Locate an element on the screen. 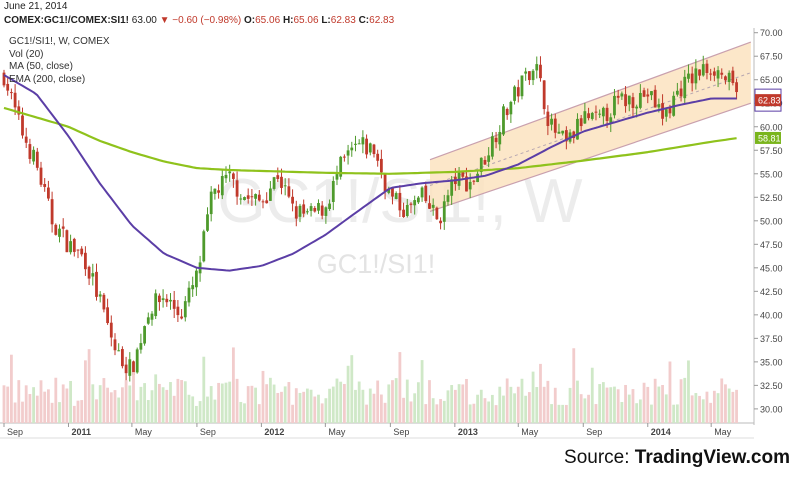 This screenshot has width=800, height=477. ema-badge is located at coordinates (768, 137).